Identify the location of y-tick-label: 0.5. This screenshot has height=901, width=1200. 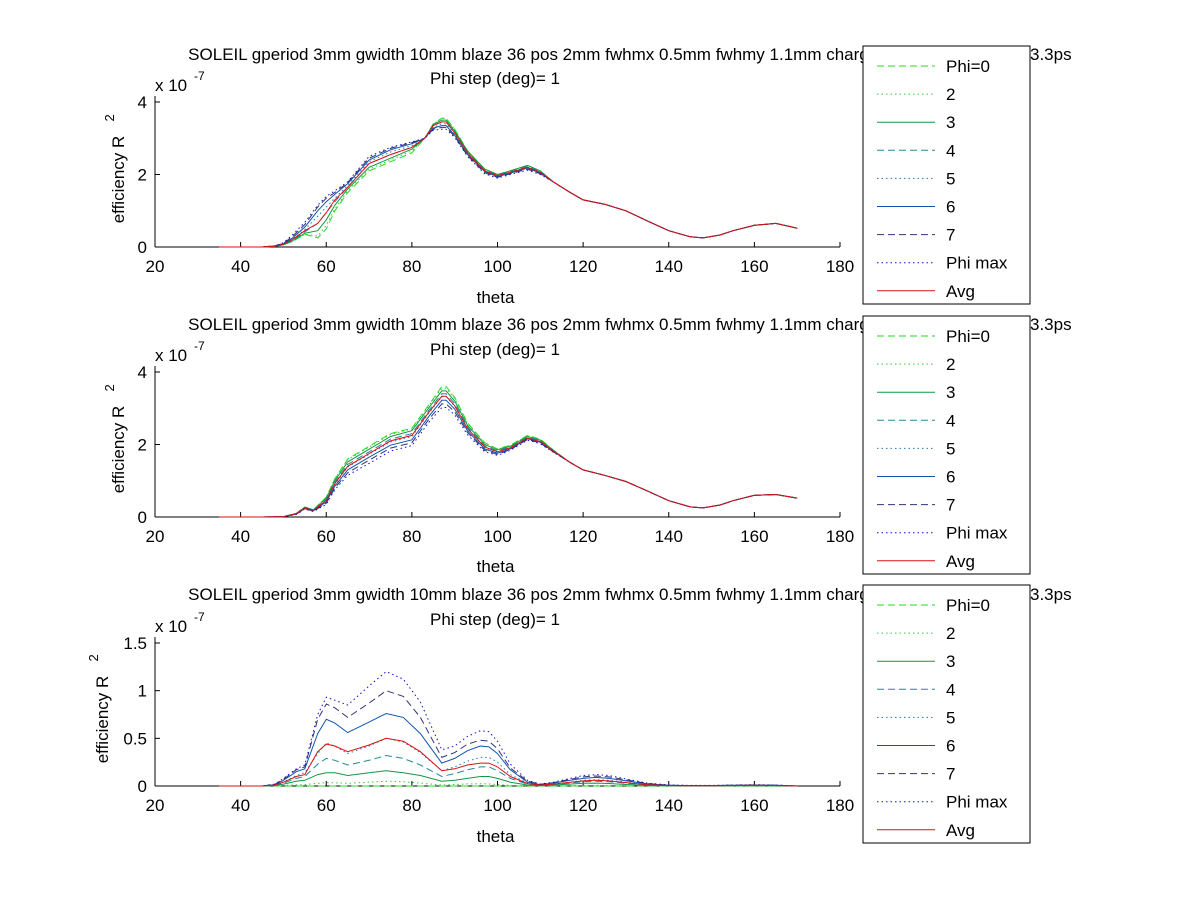
(135, 738).